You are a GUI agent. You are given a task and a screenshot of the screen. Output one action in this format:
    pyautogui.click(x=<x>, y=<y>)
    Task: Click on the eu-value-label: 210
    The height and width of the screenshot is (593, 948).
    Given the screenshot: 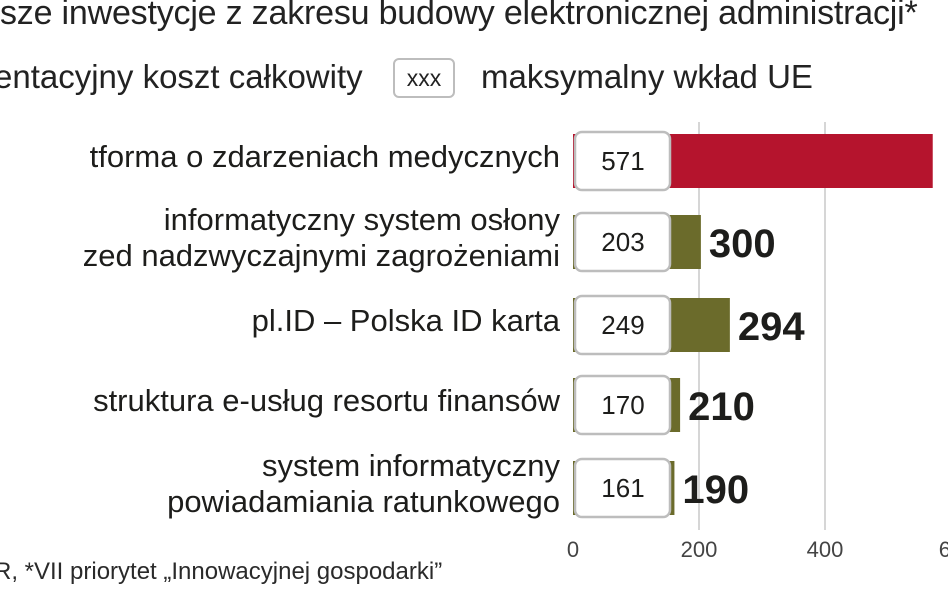 What is the action you would take?
    pyautogui.click(x=721, y=407)
    